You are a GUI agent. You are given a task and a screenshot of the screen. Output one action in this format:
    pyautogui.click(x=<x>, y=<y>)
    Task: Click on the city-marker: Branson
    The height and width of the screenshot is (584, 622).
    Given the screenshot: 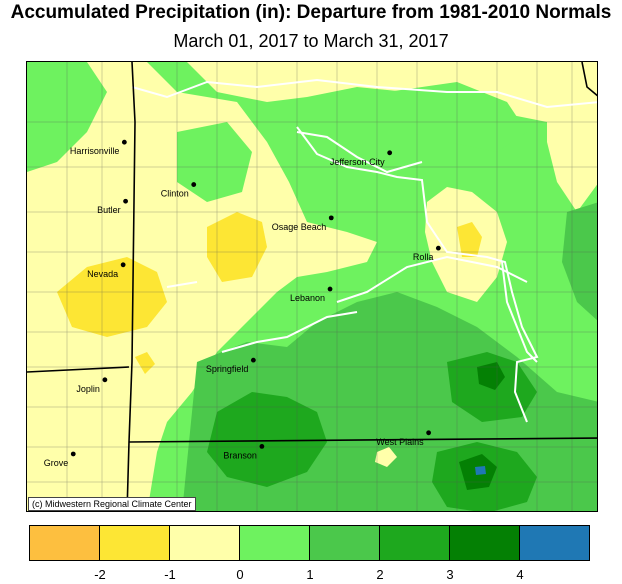 What is the action you would take?
    pyautogui.click(x=244, y=452)
    